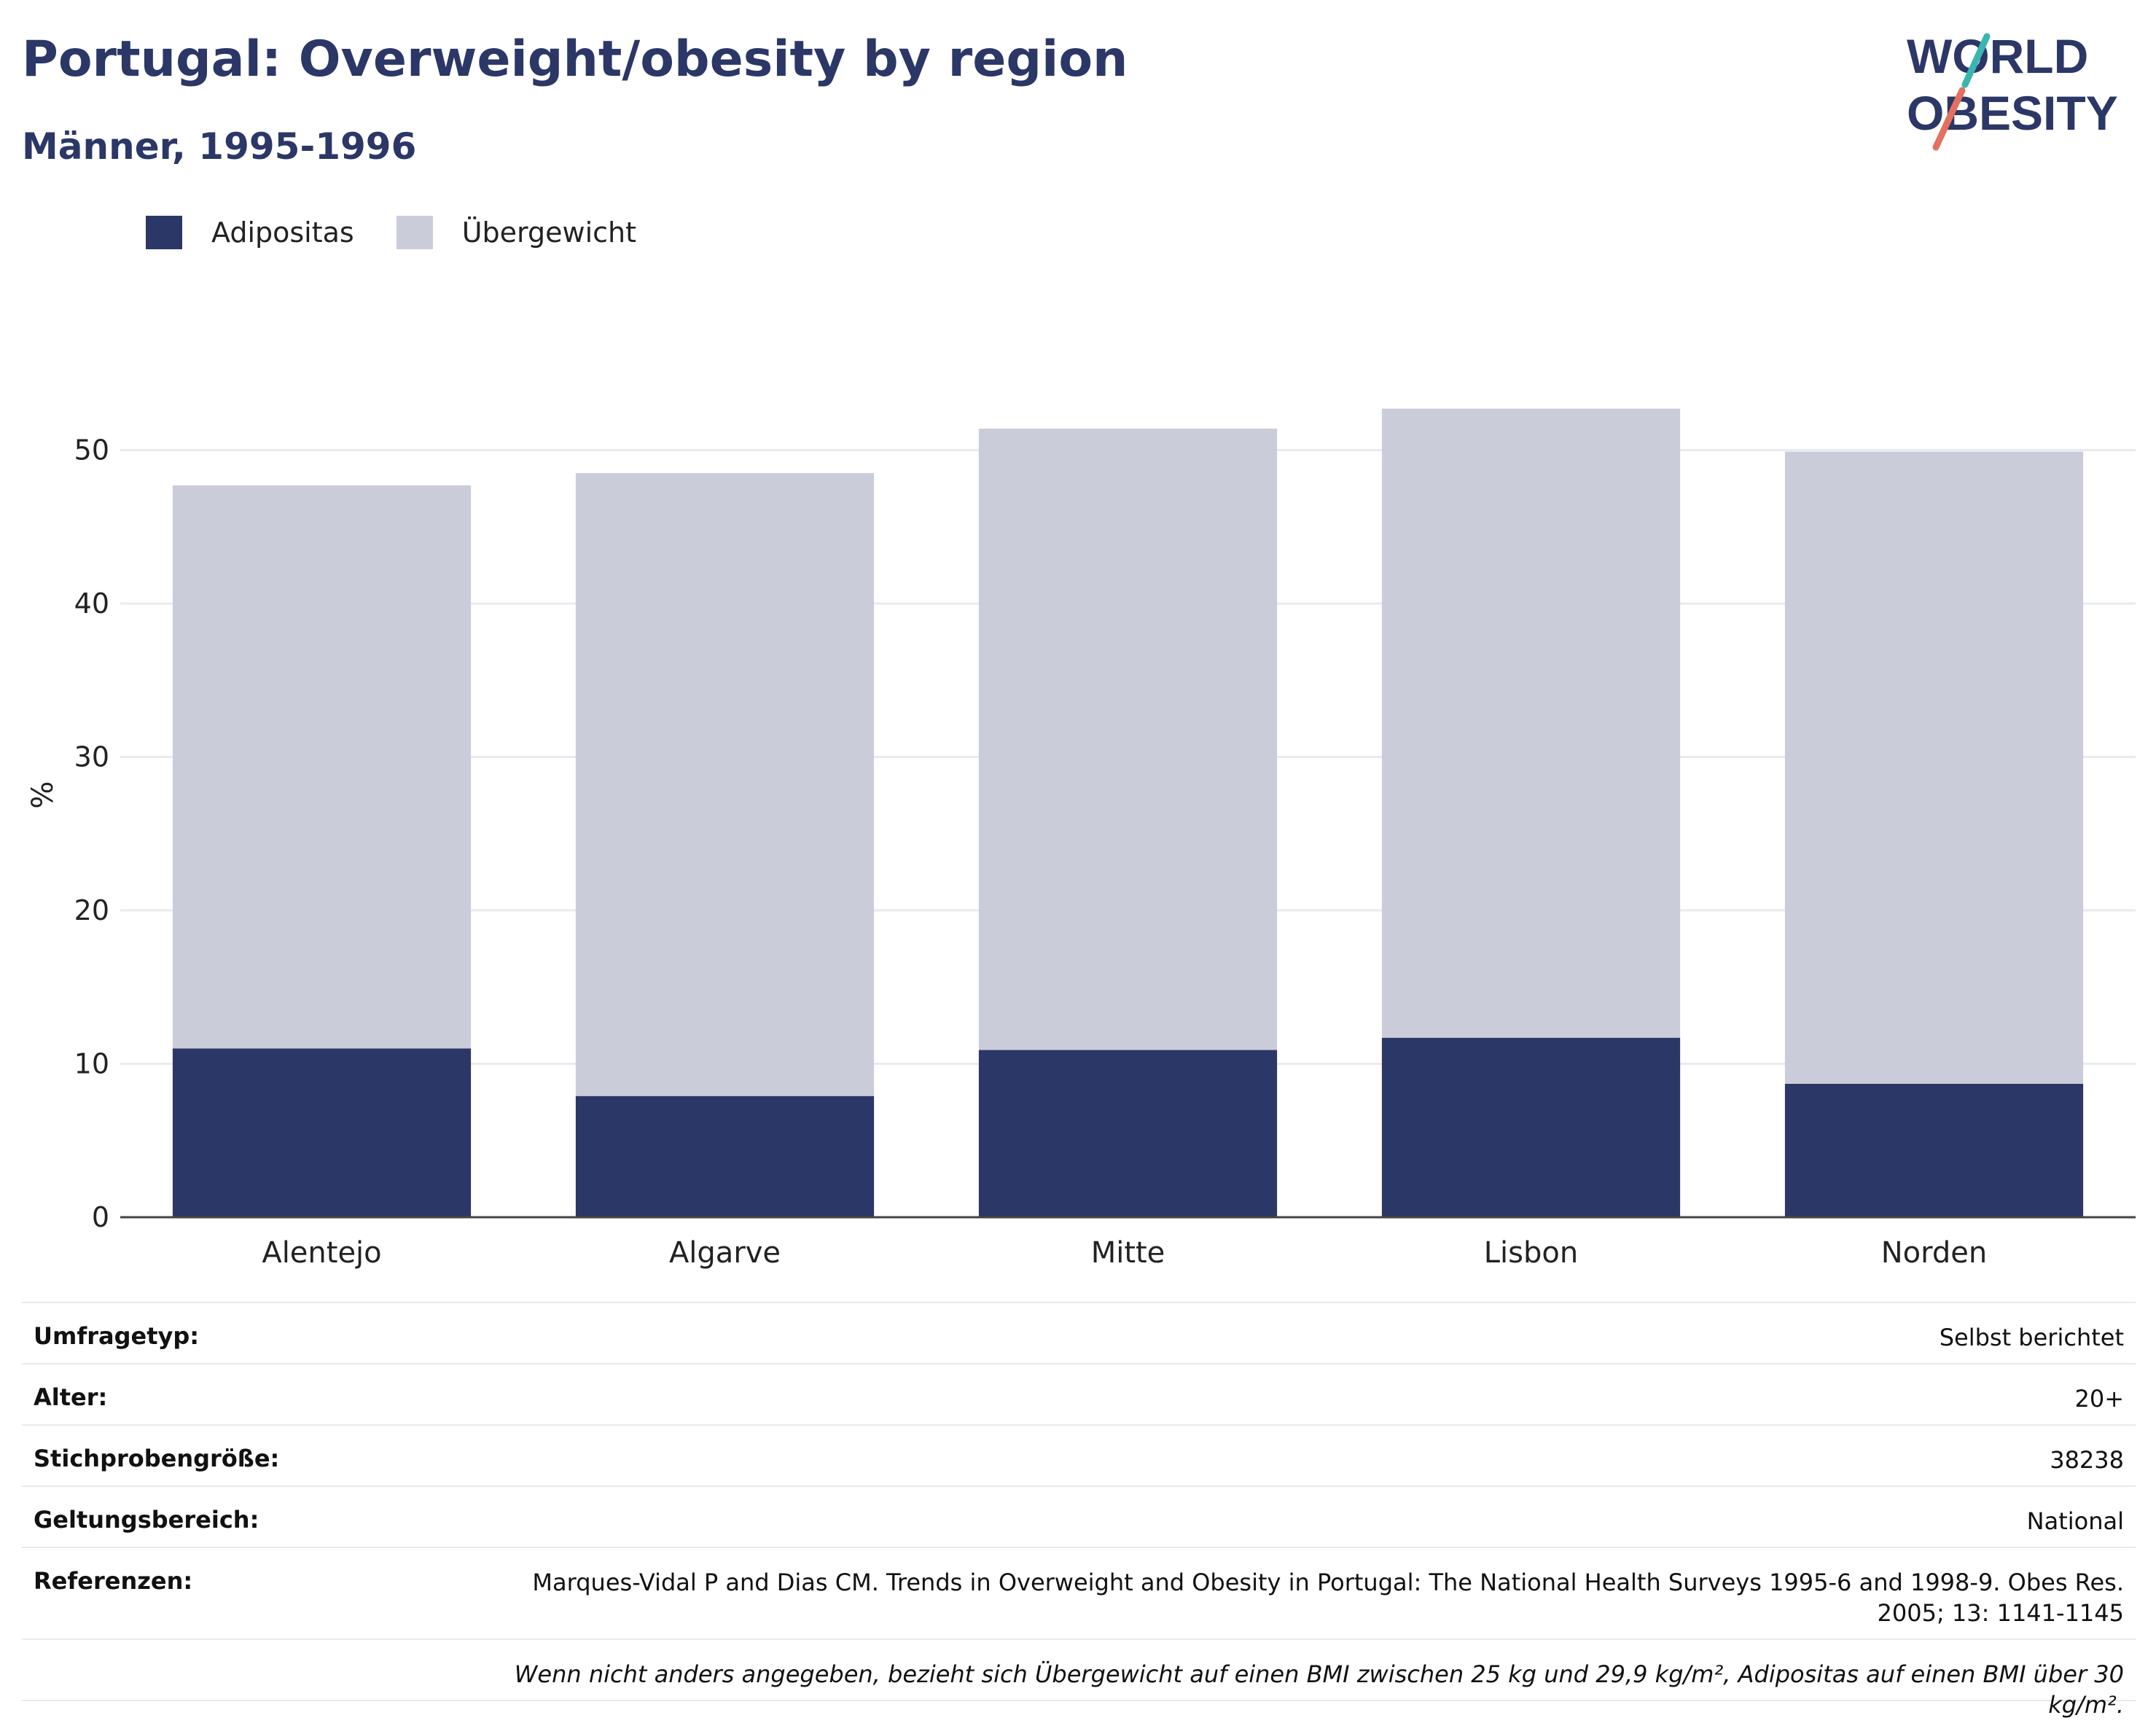 Image resolution: width=2156 pixels, height=1734 pixels. What do you see at coordinates (2031, 1337) in the screenshot?
I see `meta-value-survey-type: Selbst berichtet` at bounding box center [2031, 1337].